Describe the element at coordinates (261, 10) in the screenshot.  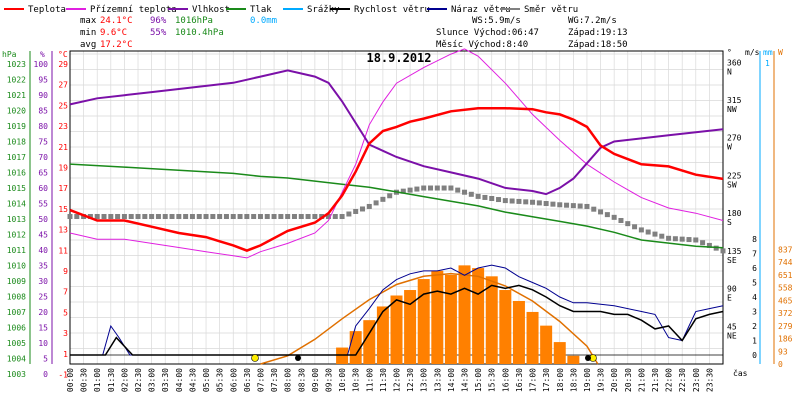
I see `legend-label: Tlak` at that location.